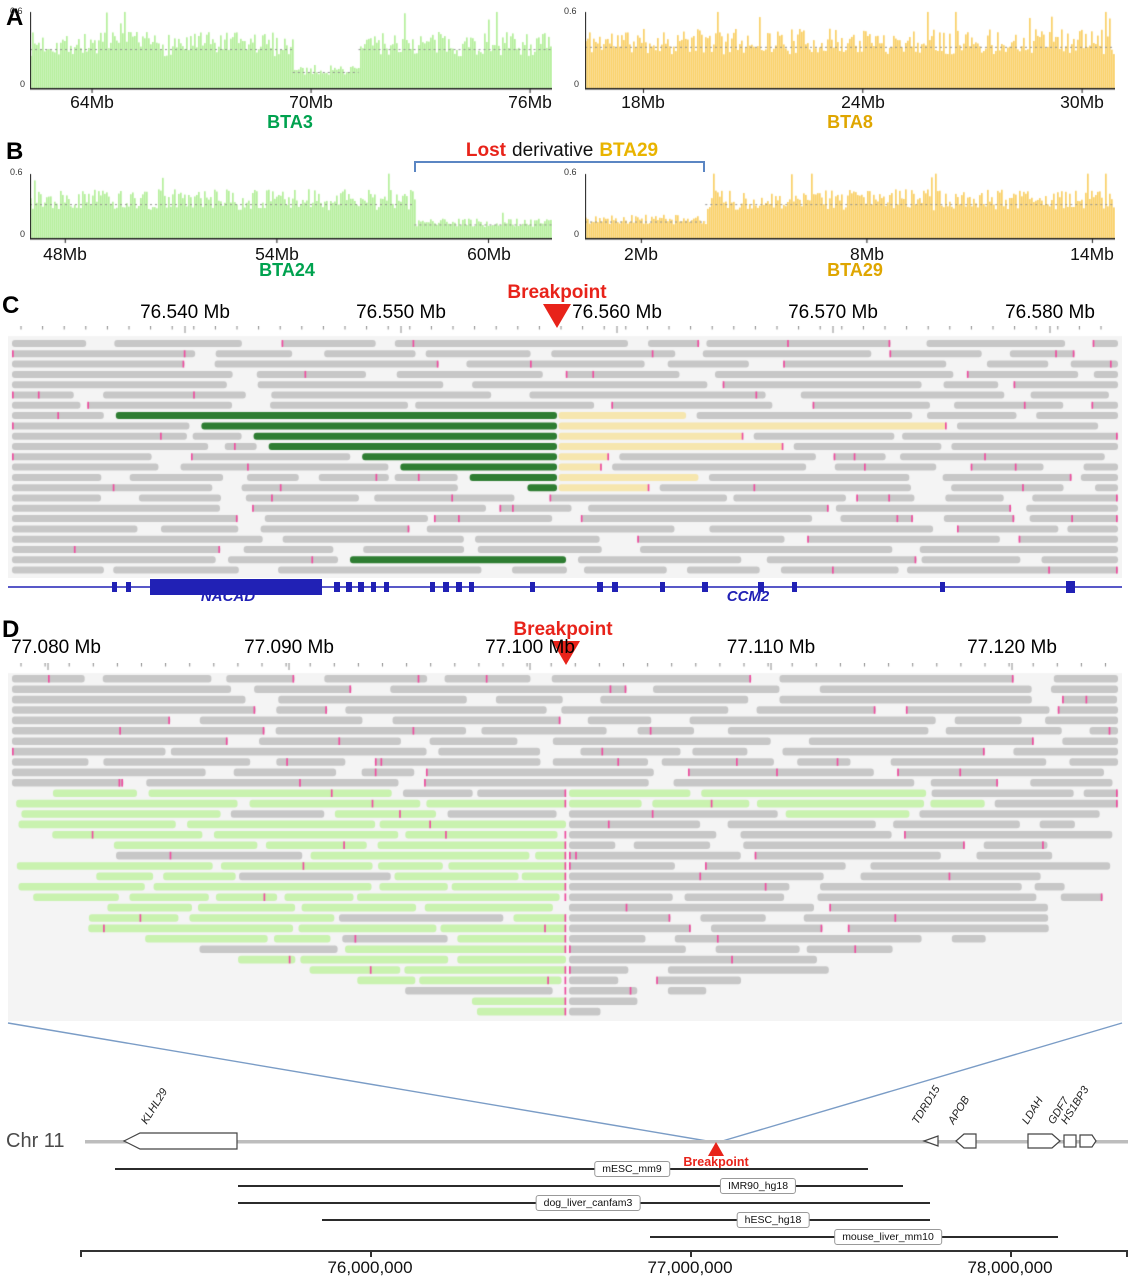 The width and height of the screenshot is (1130, 1280). What do you see at coordinates (185, 312) in the screenshot?
I see `ruler-c-0: 76.540 Mb` at bounding box center [185, 312].